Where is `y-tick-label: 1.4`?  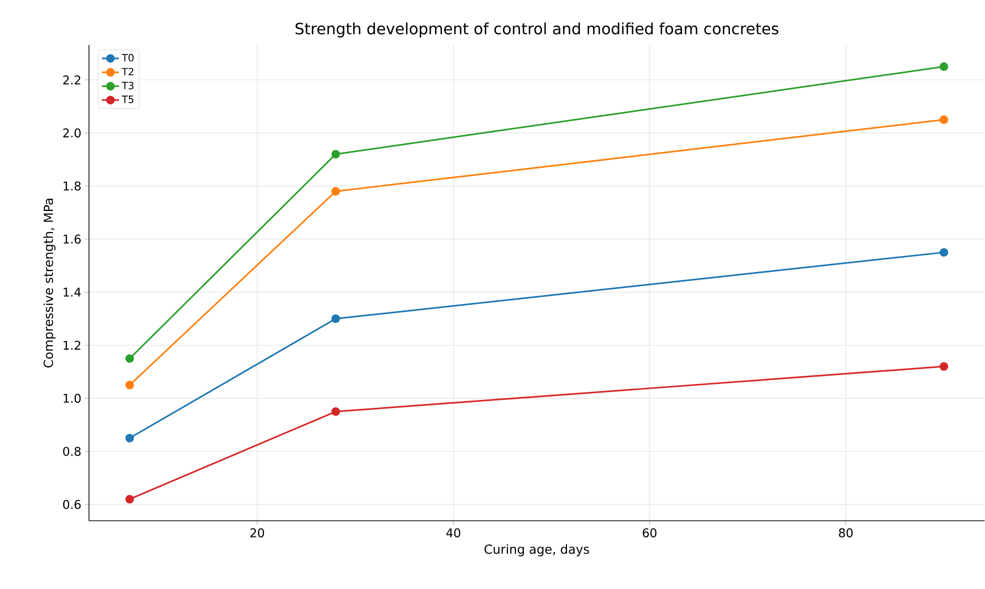 y-tick-label: 1.4 is located at coordinates (72, 292).